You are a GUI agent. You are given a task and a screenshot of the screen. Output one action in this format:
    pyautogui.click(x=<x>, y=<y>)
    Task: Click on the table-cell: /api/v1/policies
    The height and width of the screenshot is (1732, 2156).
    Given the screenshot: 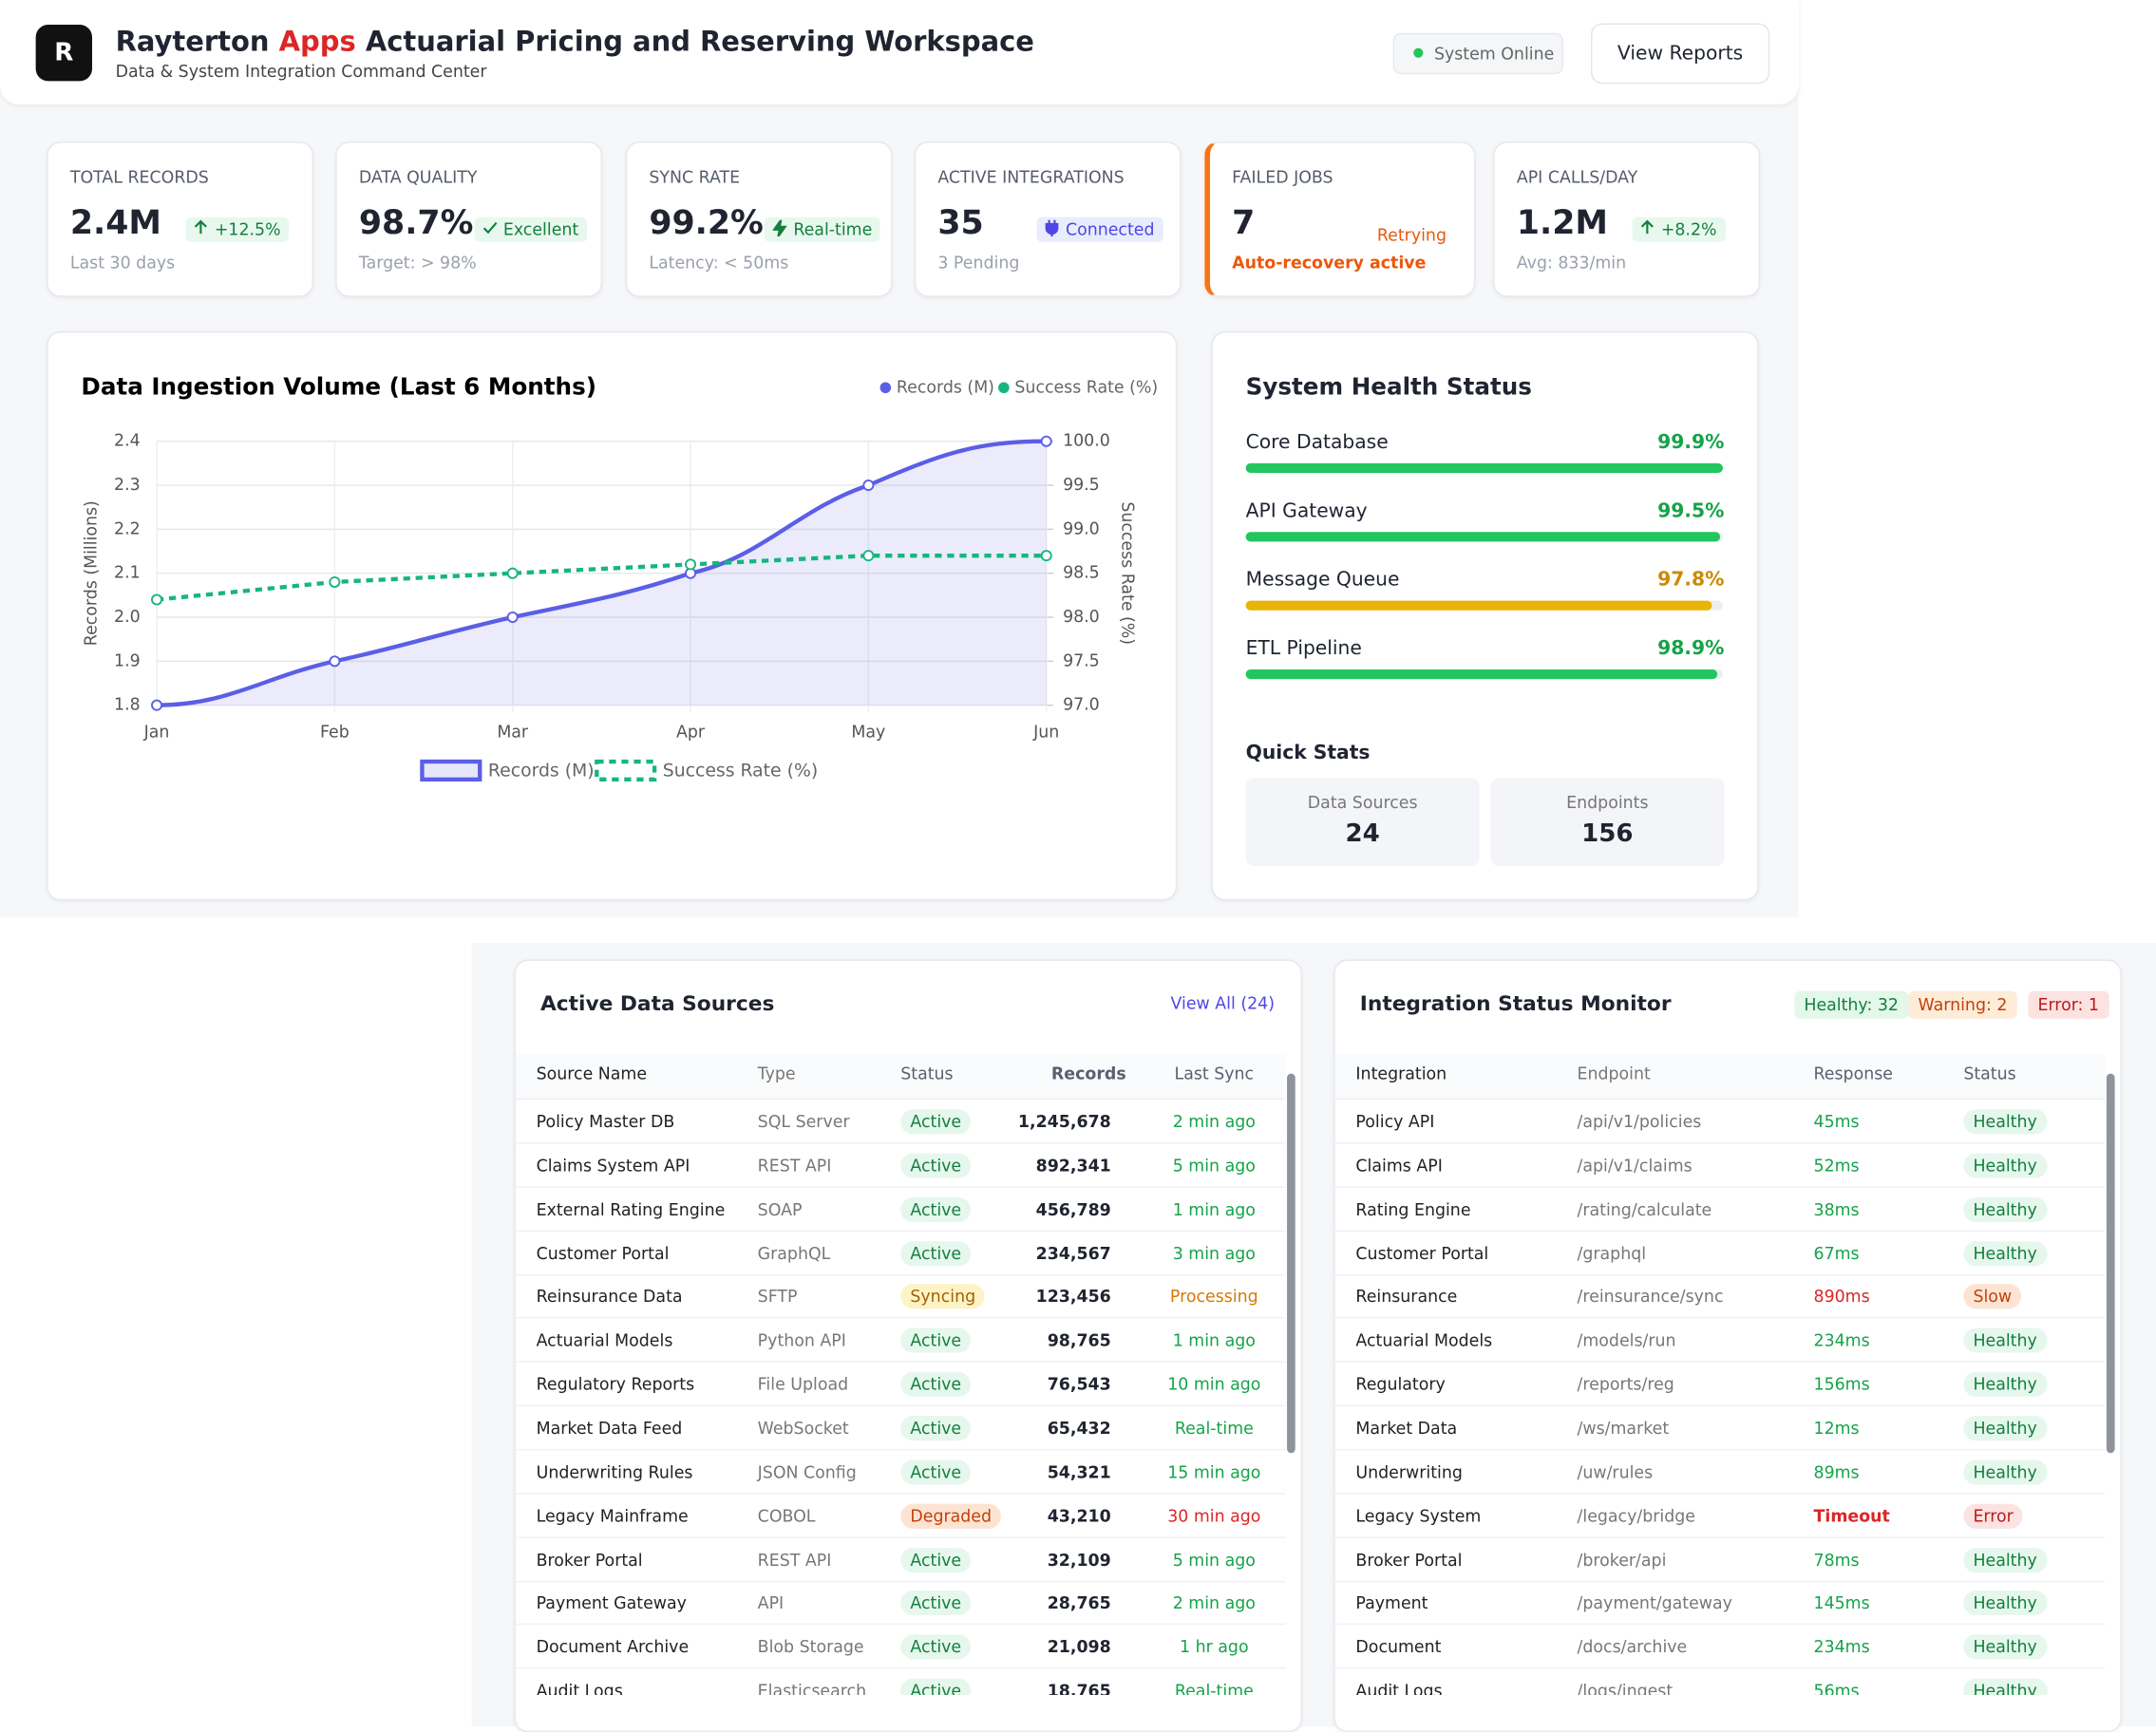 What is the action you would take?
    pyautogui.click(x=1640, y=1122)
    